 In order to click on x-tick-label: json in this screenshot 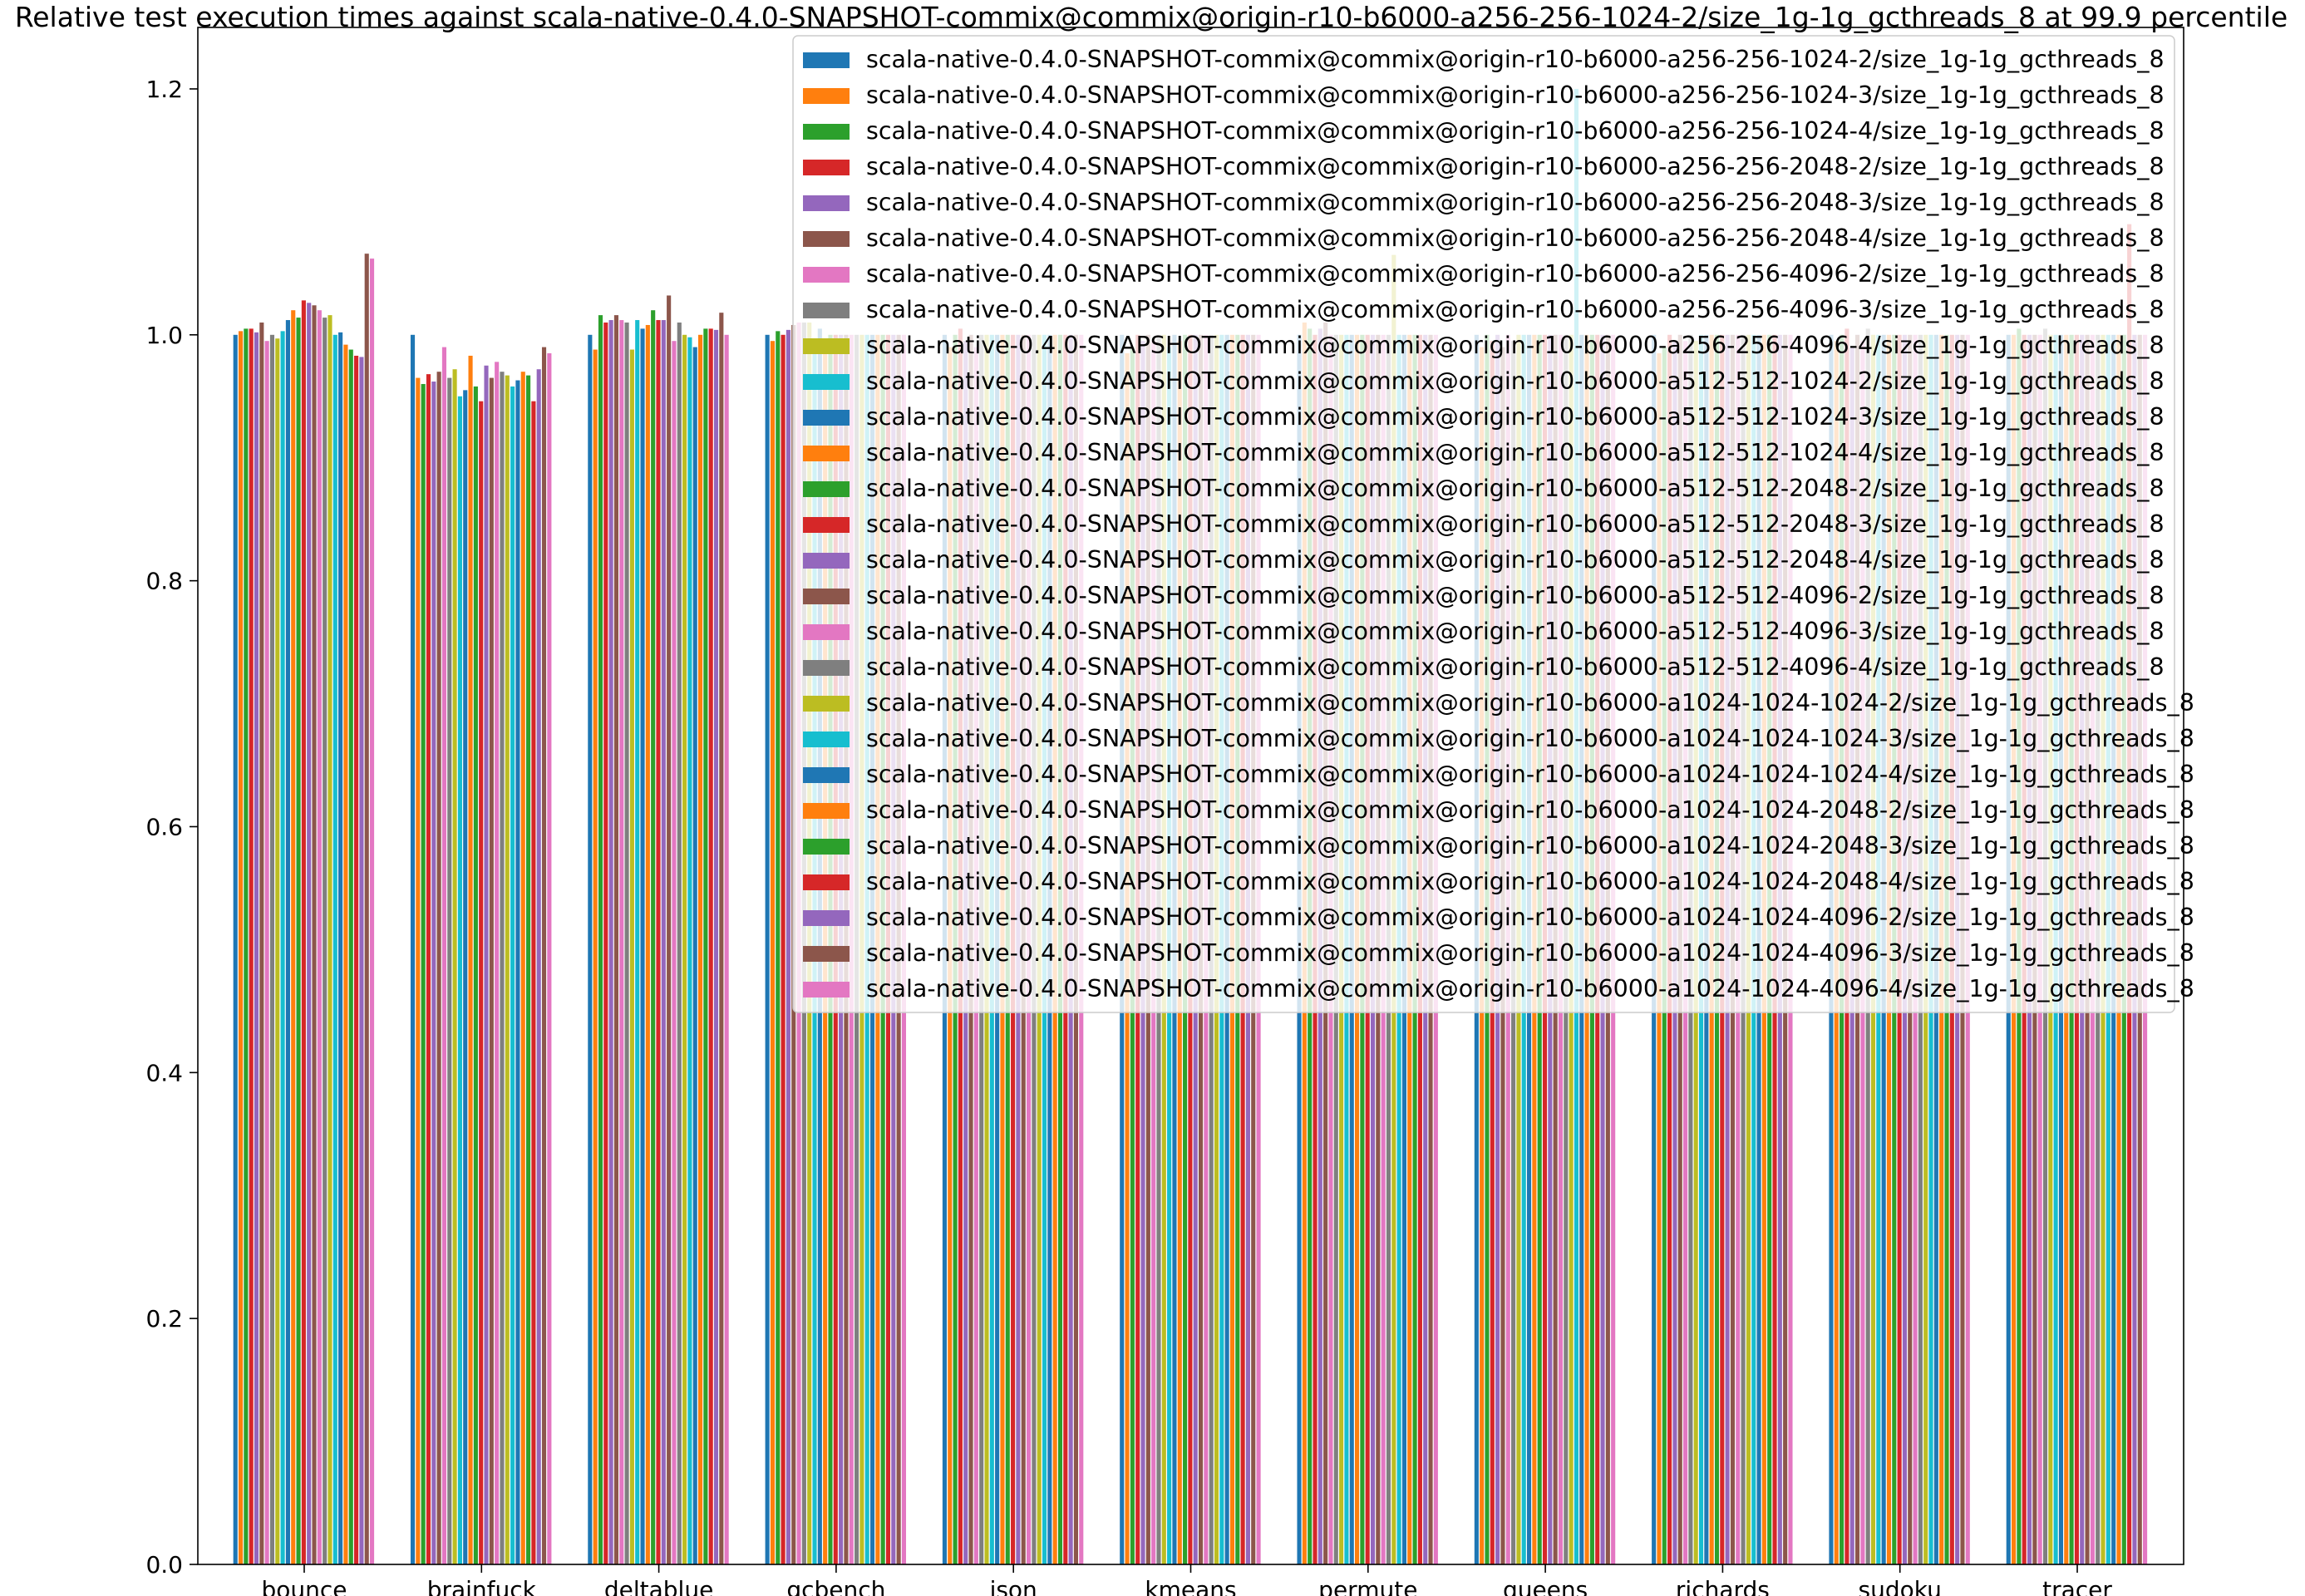, I will do `click(1013, 1586)`.